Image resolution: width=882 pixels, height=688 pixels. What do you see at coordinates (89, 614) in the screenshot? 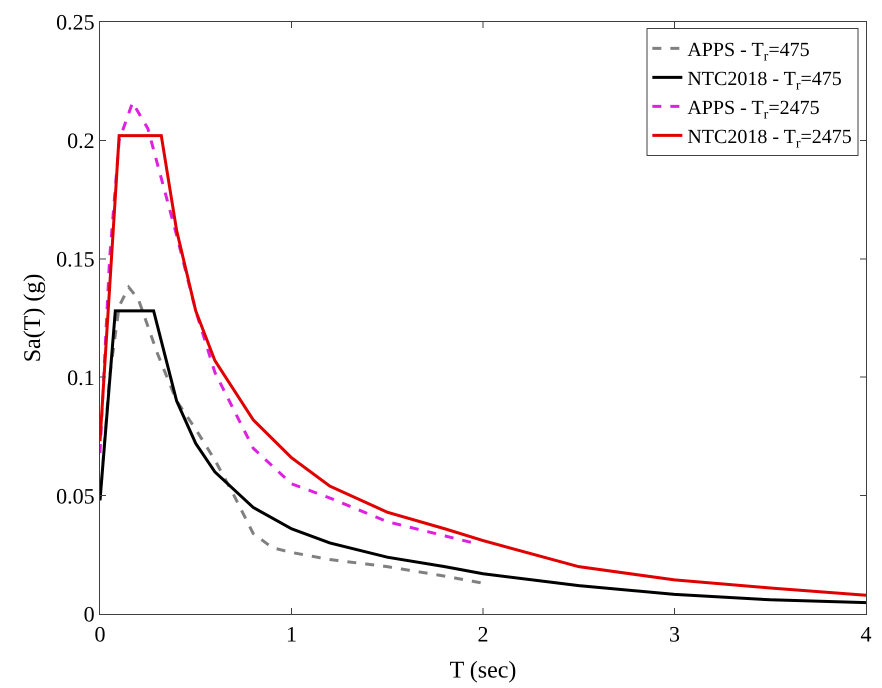
I see `y-tick-label: 0` at bounding box center [89, 614].